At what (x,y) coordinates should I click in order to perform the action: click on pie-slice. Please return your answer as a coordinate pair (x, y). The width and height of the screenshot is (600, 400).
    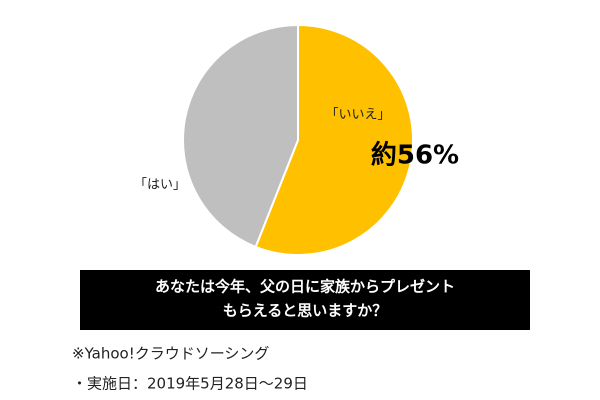
    Looking at the image, I should click on (240, 136).